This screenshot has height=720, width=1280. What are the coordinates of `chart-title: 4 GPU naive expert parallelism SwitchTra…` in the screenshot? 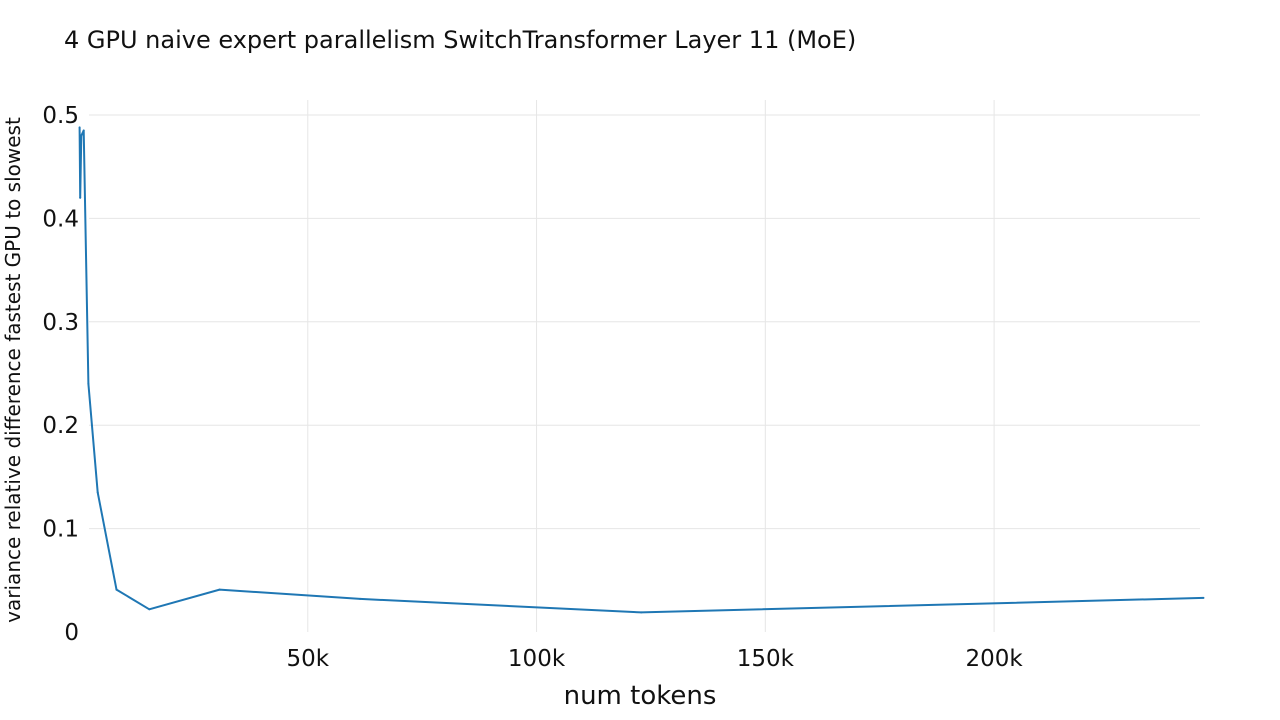 It's located at (460, 40).